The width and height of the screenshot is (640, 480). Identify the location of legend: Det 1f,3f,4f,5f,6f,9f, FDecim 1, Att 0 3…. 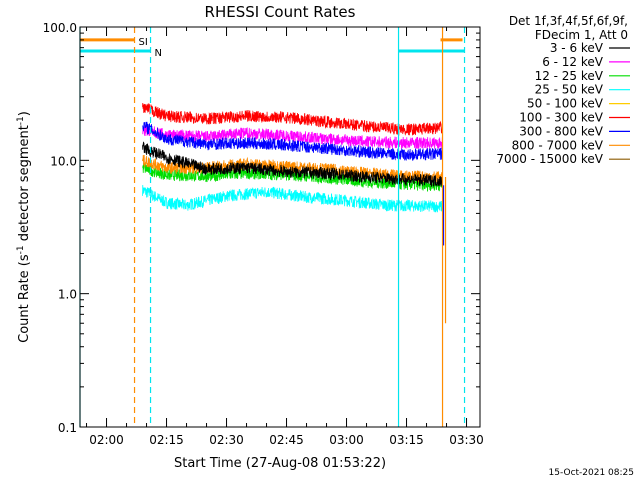
(563, 90).